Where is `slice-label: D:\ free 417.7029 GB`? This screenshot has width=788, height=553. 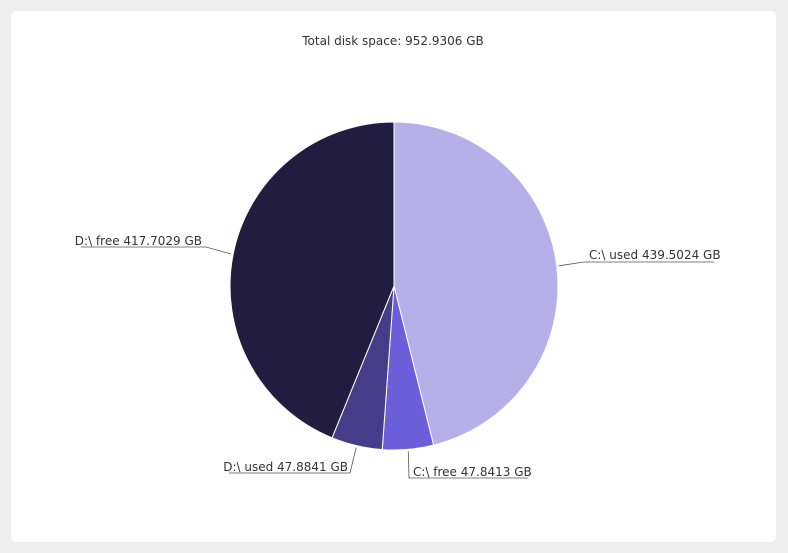 slice-label: D:\ free 417.7029 GB is located at coordinates (138, 241).